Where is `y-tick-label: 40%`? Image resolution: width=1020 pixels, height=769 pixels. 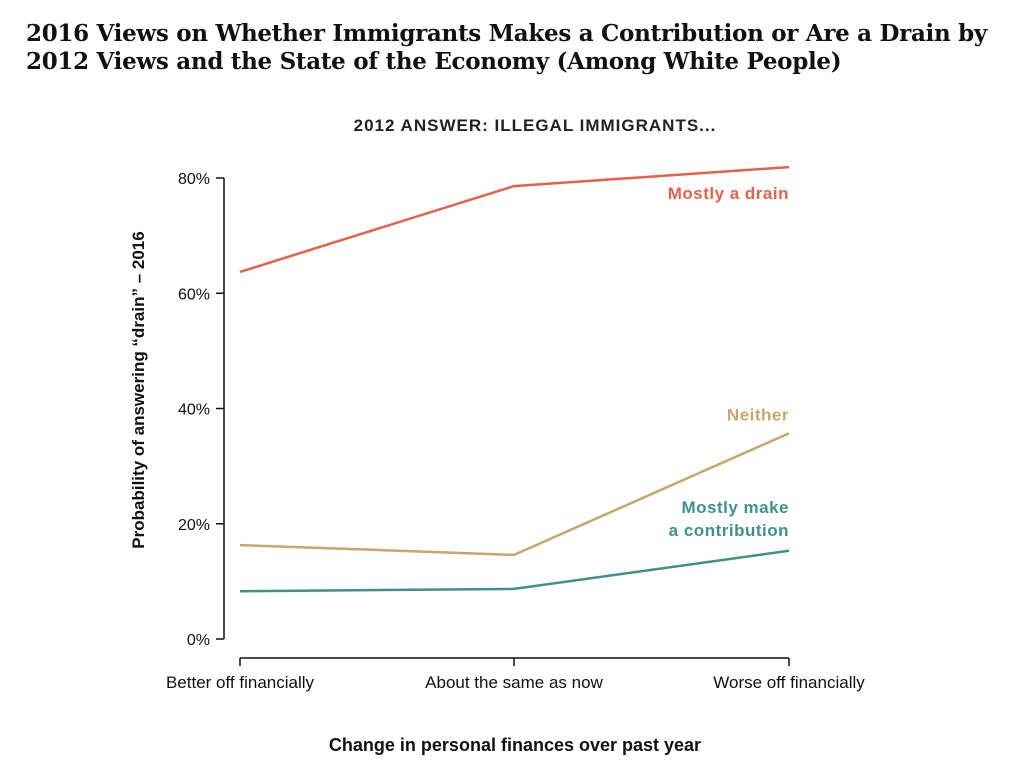 y-tick-label: 40% is located at coordinates (194, 410).